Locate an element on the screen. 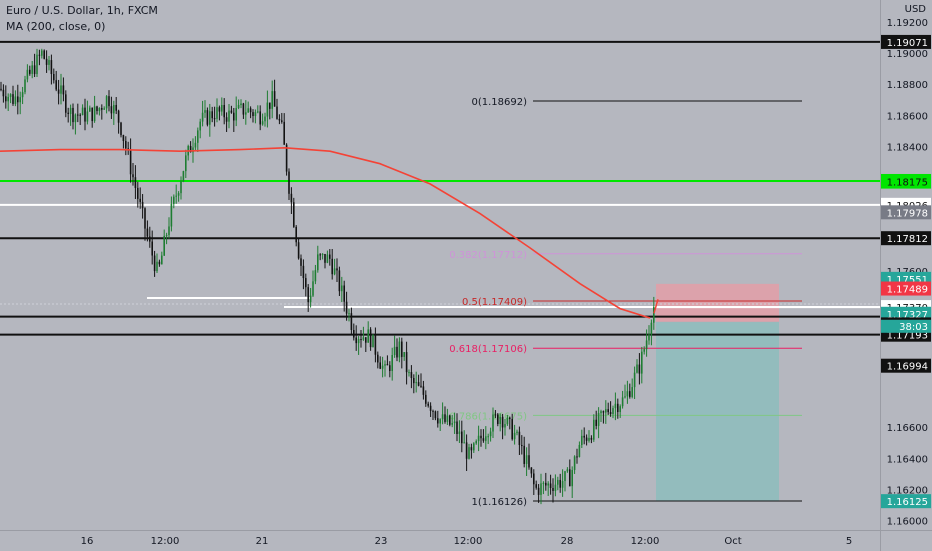  price-tag-text: 1.16994 is located at coordinates (907, 367).